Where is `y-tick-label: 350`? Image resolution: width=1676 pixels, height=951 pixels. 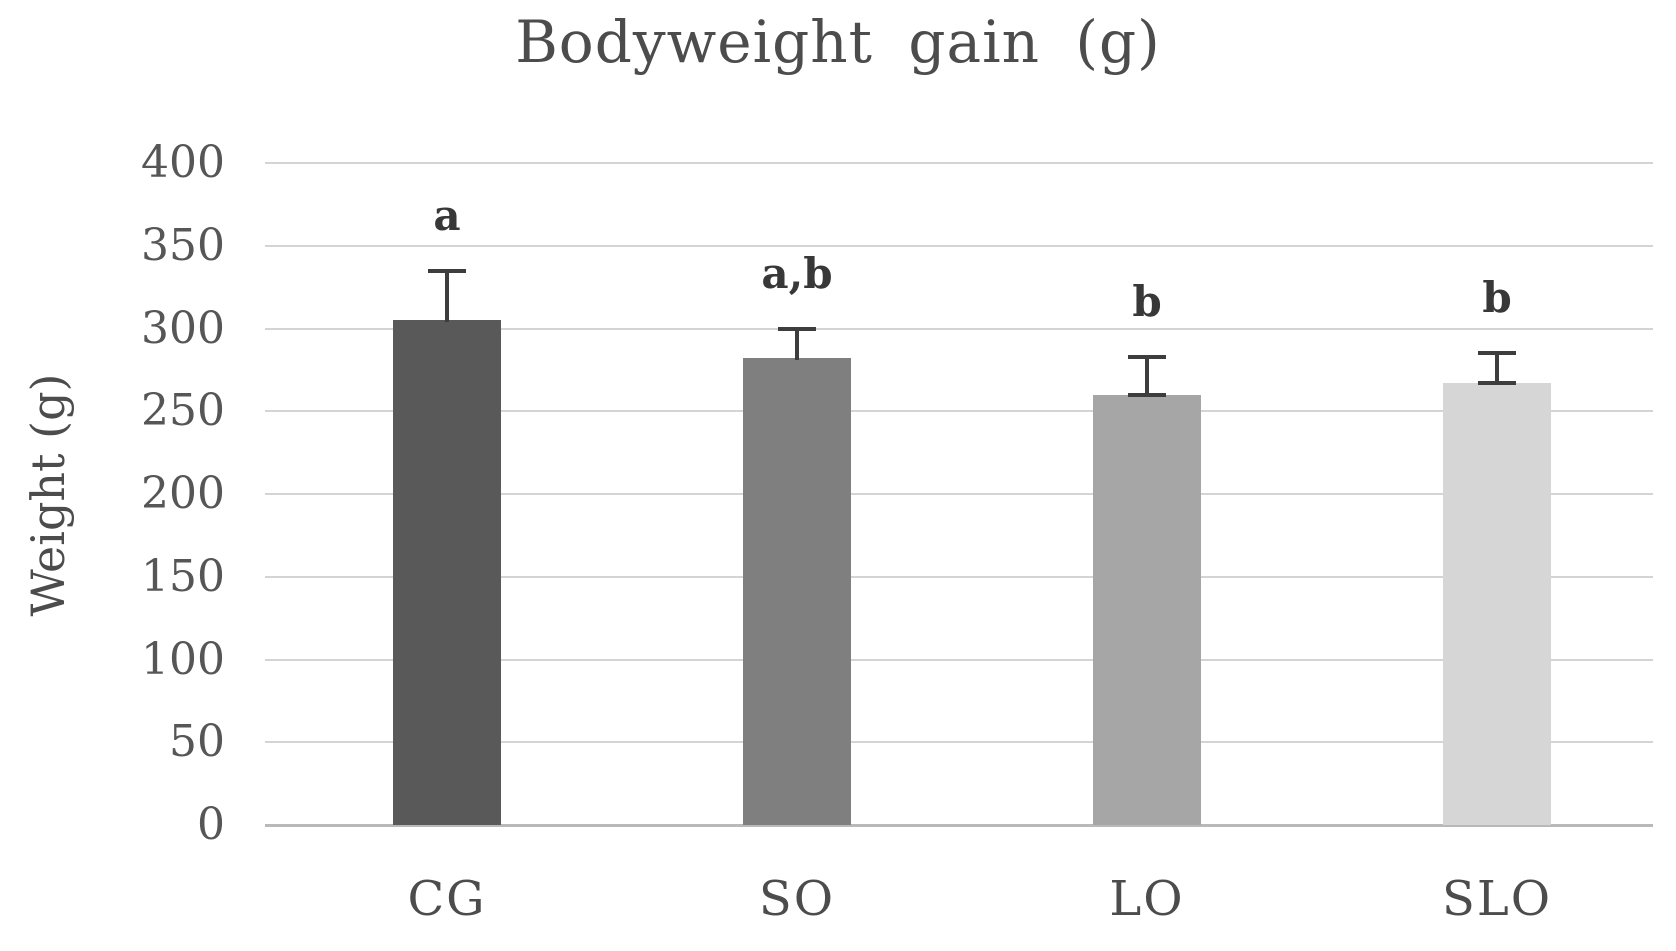
y-tick-label: 350 is located at coordinates (183, 245).